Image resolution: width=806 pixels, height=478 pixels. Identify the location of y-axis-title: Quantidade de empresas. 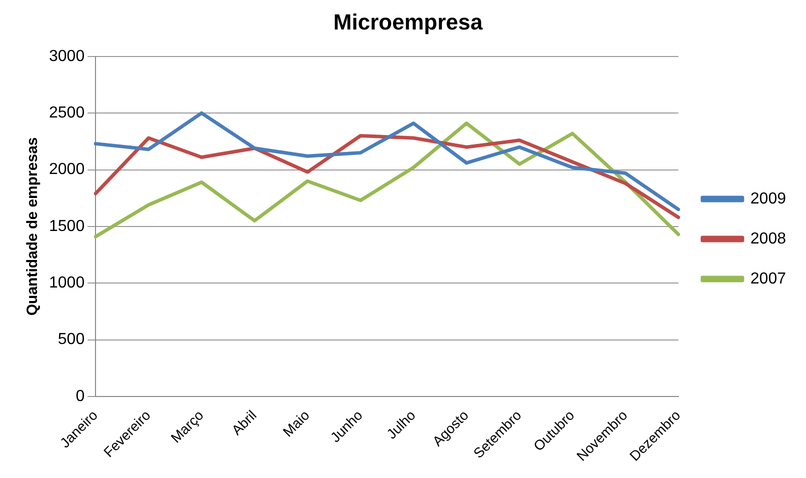
(33, 226).